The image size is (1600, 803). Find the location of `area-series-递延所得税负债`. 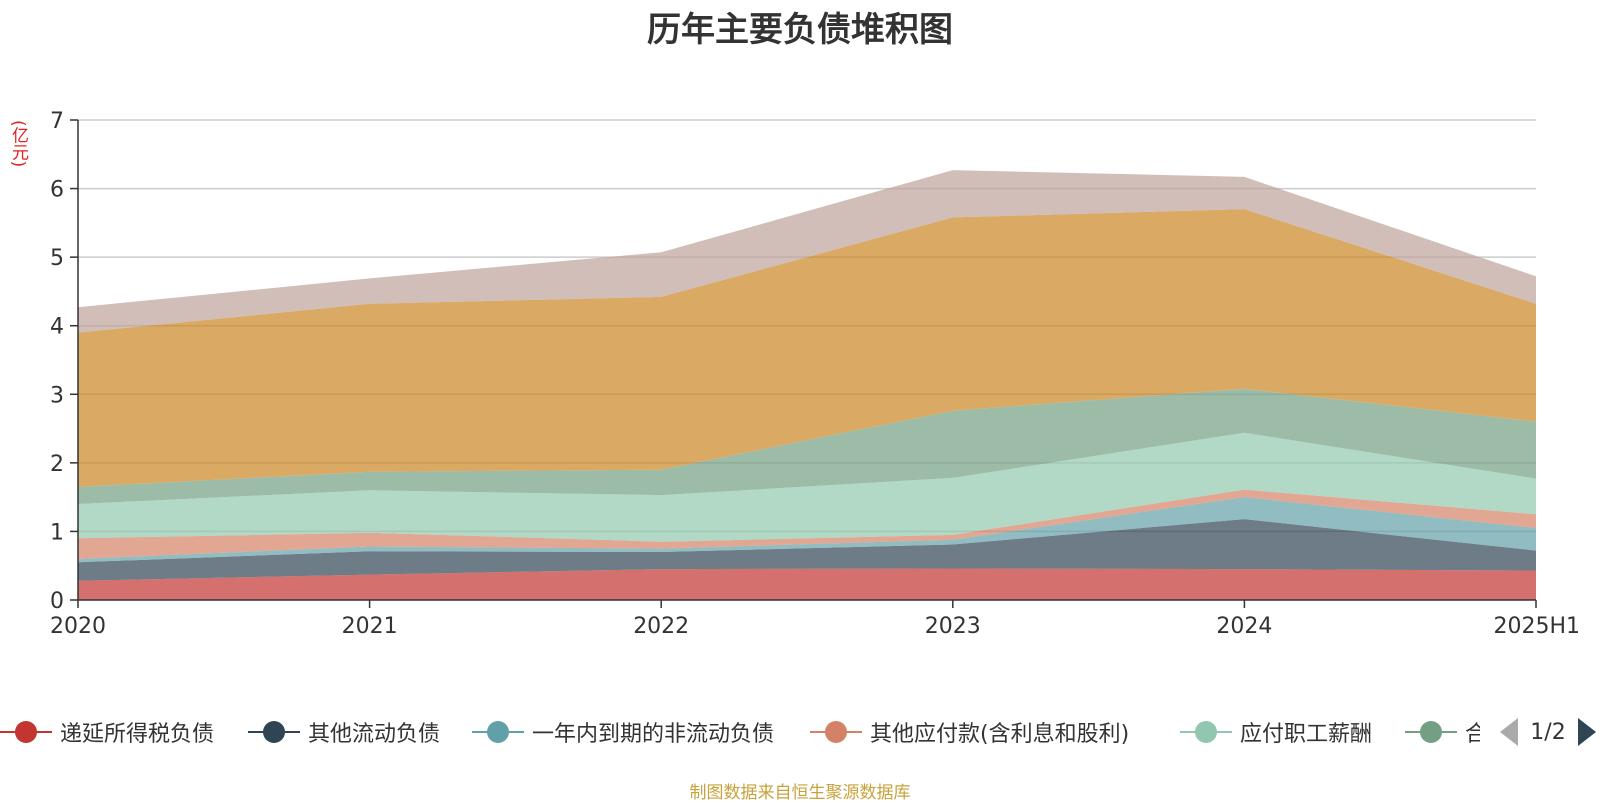

area-series-递延所得税负债 is located at coordinates (807, 584).